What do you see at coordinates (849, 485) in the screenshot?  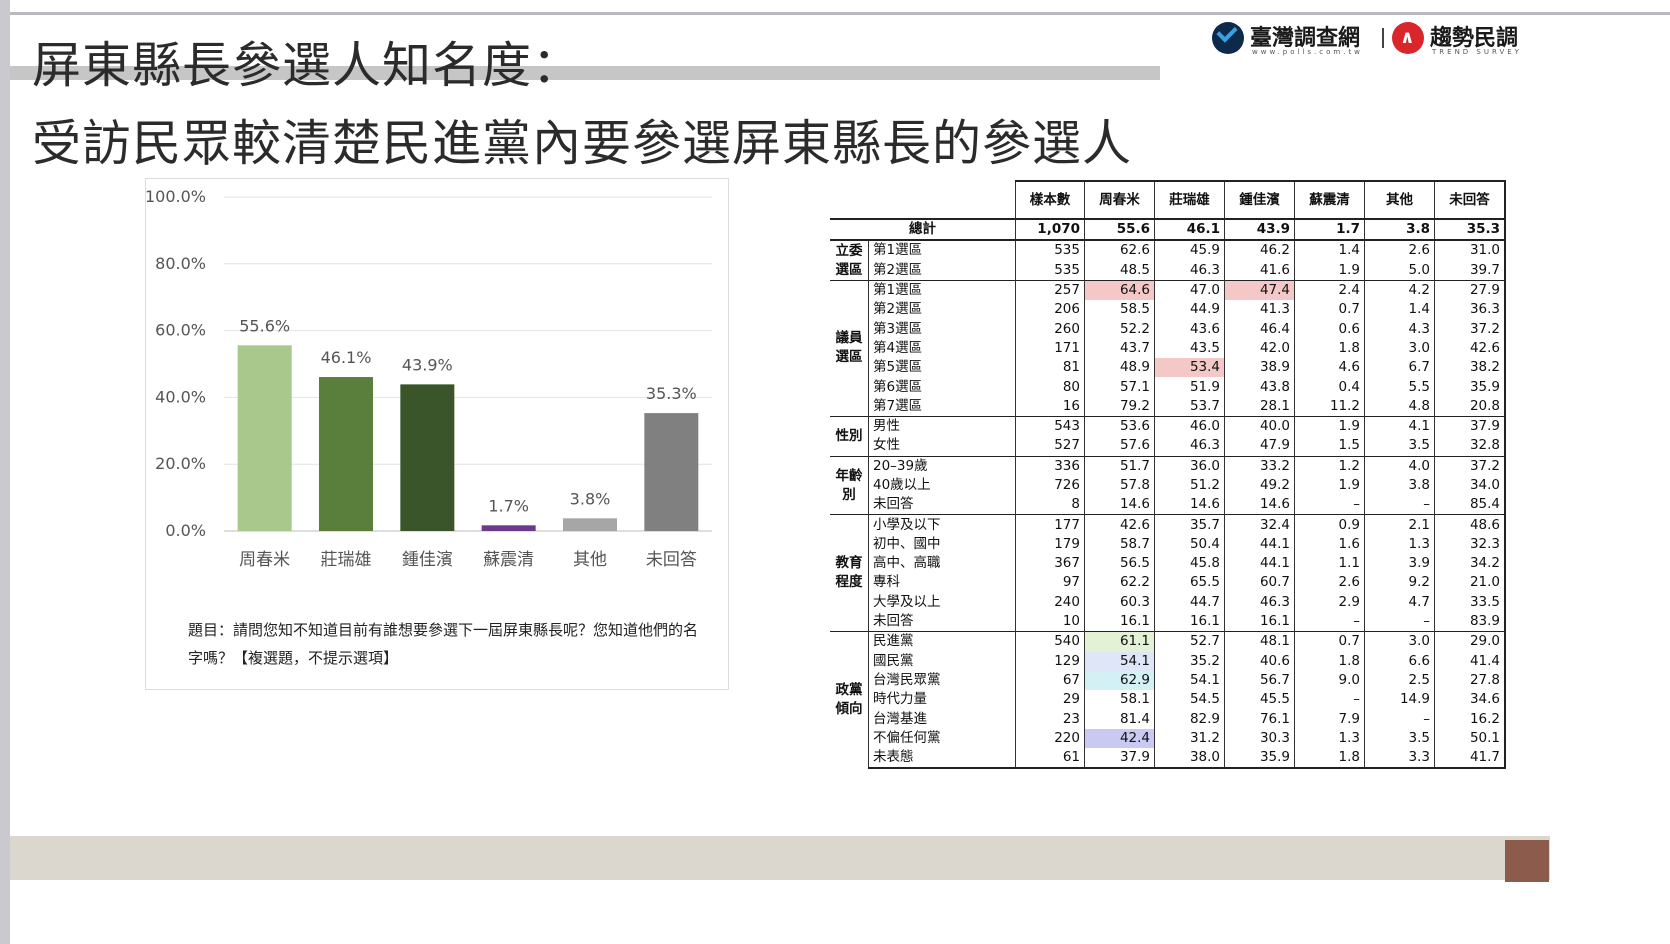 I see `group-label: 年齡別` at bounding box center [849, 485].